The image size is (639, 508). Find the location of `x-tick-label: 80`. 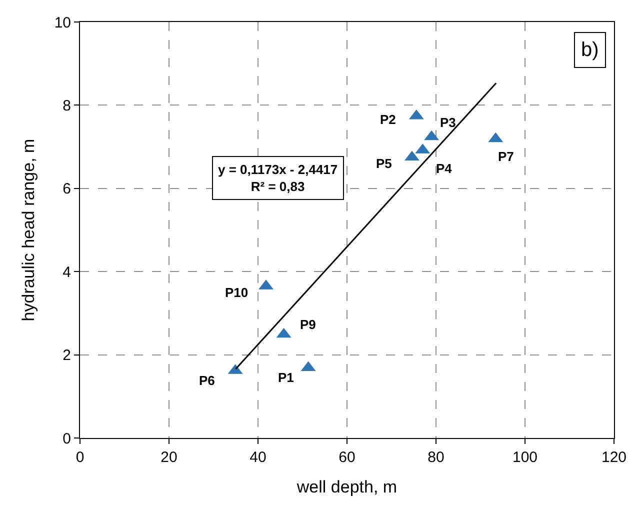

x-tick-label: 80 is located at coordinates (436, 457).